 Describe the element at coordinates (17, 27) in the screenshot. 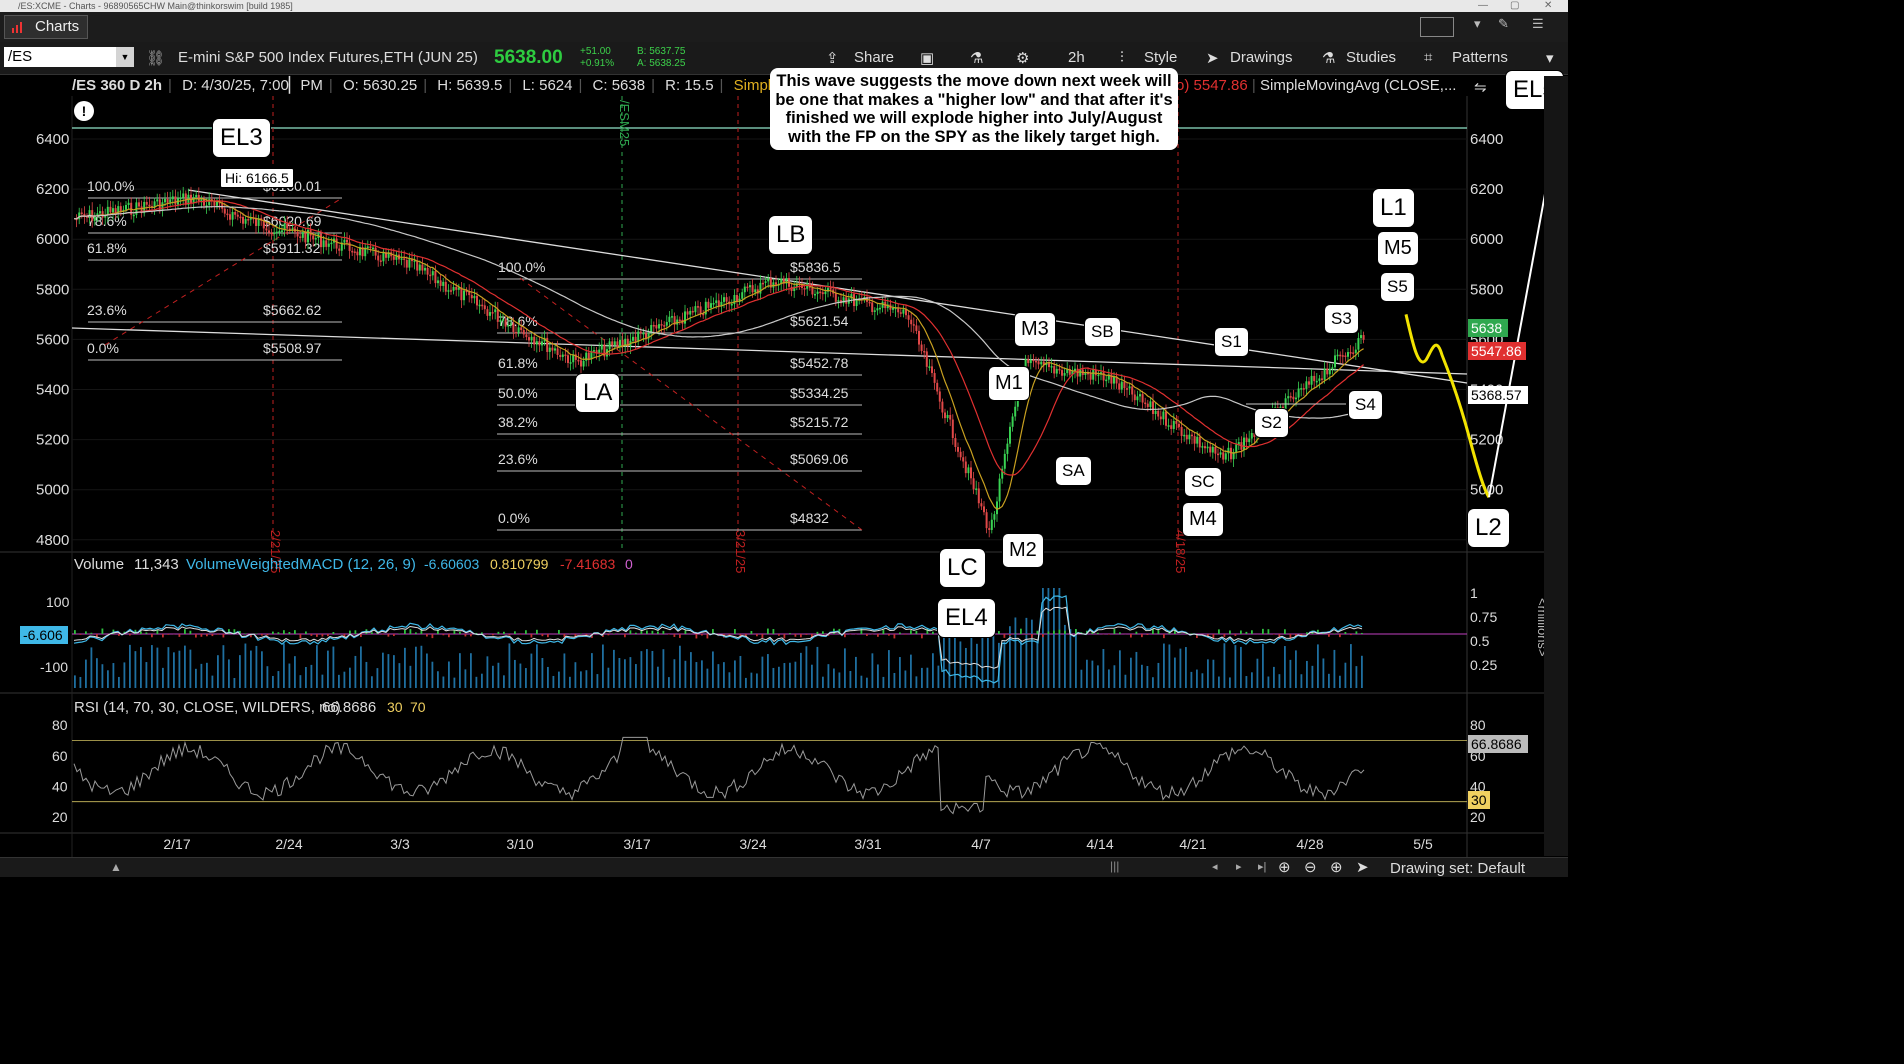

I see `charts-icon` at that location.